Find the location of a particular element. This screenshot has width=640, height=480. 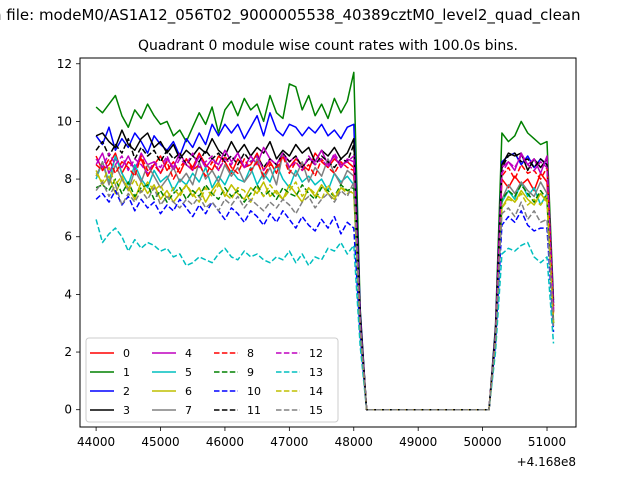

legend-label-0: 0 is located at coordinates (126, 353).